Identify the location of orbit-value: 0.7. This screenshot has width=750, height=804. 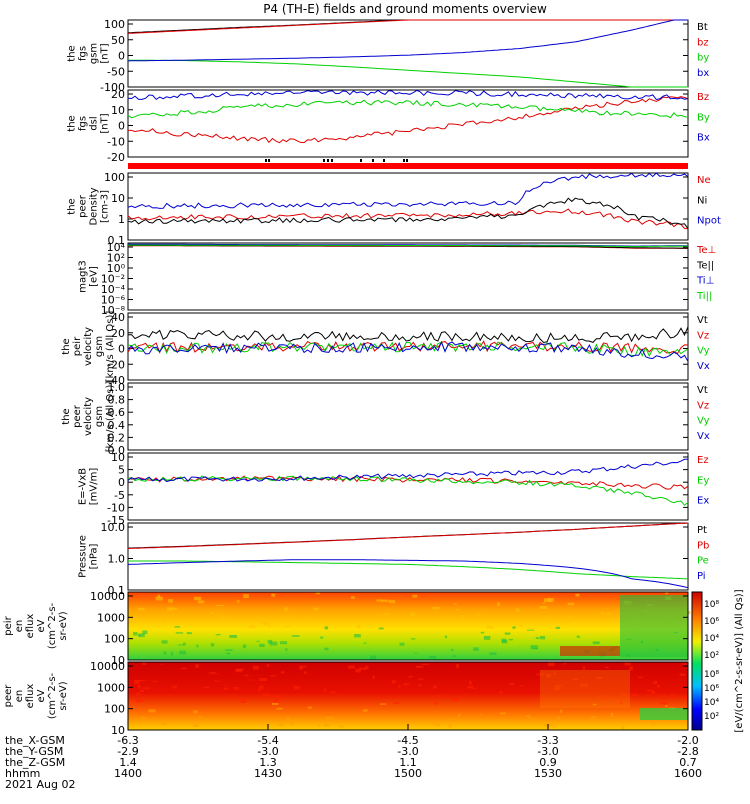
(688, 762).